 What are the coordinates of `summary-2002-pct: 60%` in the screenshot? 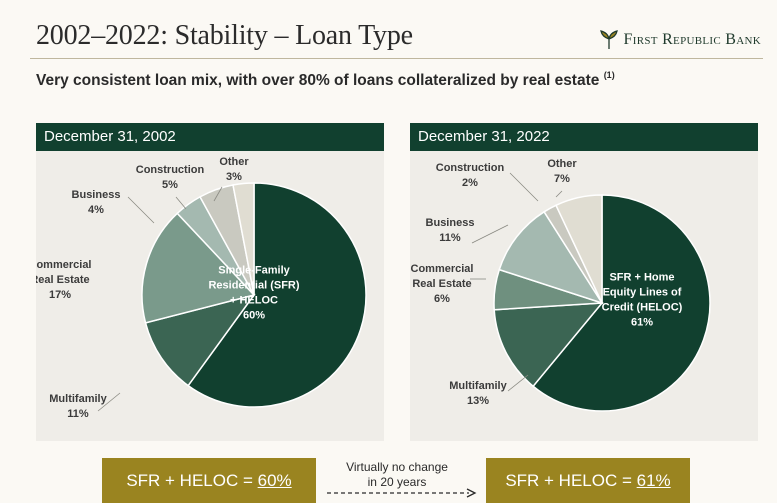 It's located at (274, 480).